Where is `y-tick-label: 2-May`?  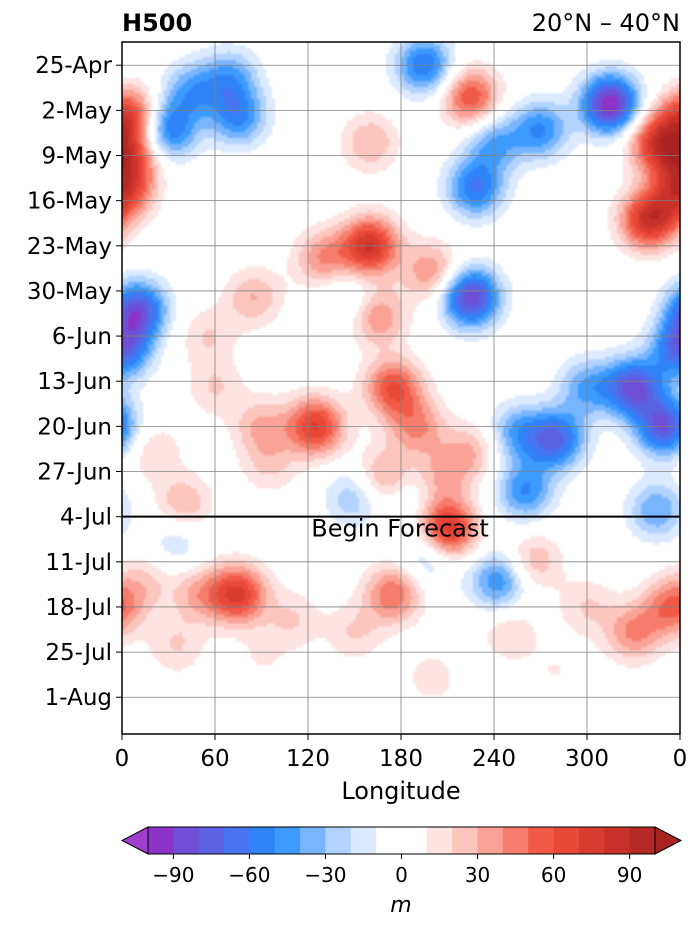 y-tick-label: 2-May is located at coordinates (77, 111).